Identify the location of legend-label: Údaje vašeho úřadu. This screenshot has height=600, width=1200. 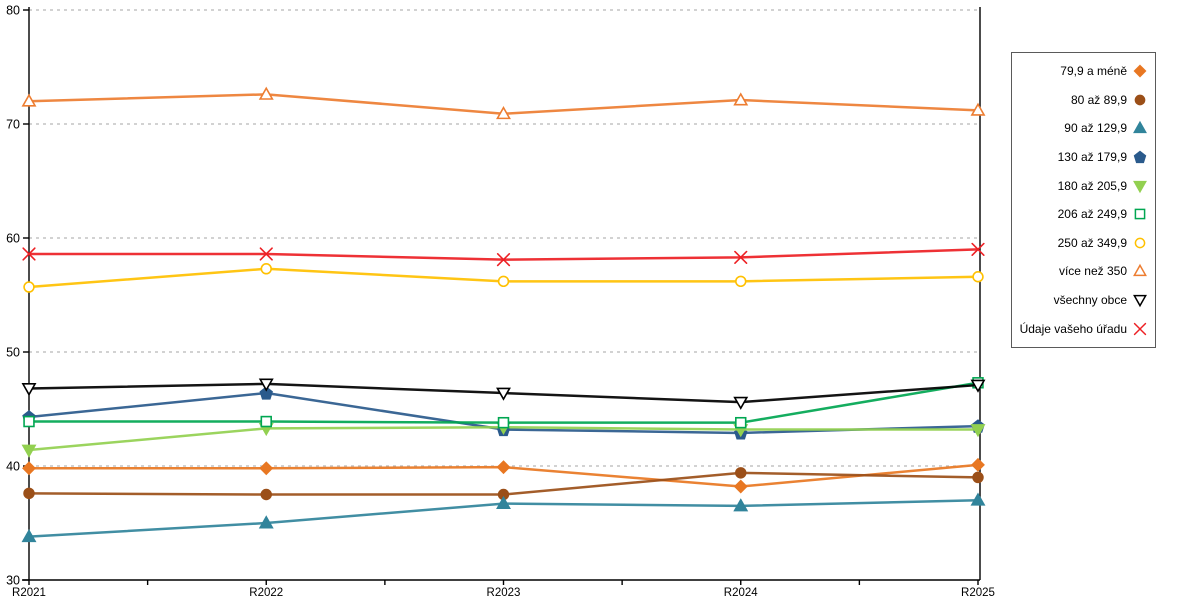
(1073, 328).